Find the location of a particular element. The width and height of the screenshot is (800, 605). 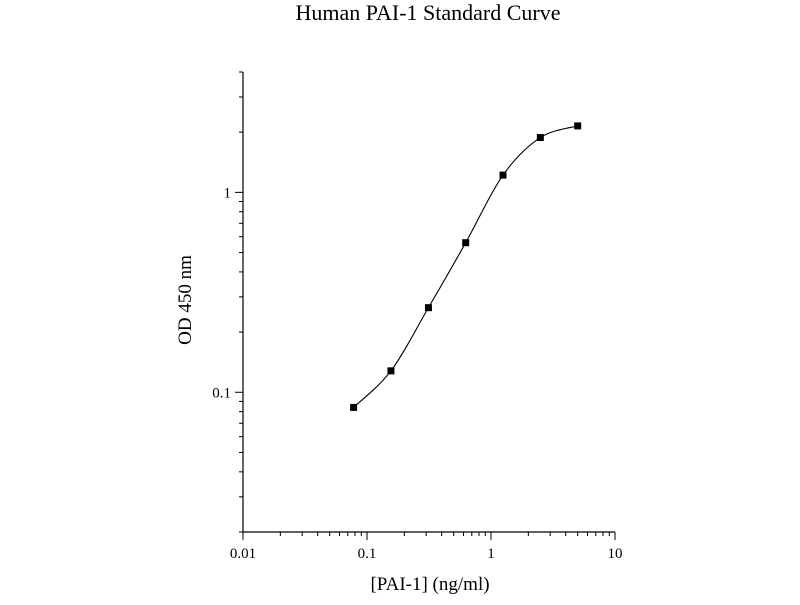

y-tick-label: 1 is located at coordinates (228, 193).